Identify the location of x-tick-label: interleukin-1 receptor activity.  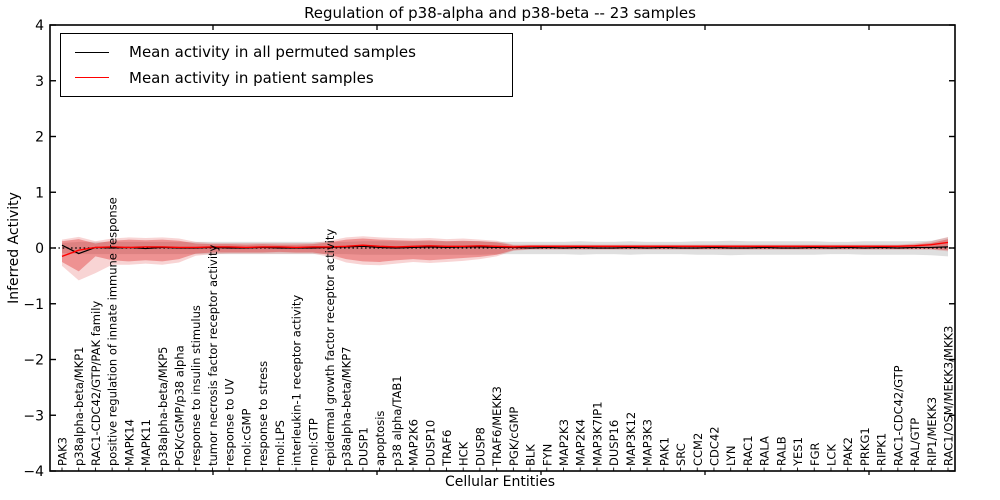
(297, 380).